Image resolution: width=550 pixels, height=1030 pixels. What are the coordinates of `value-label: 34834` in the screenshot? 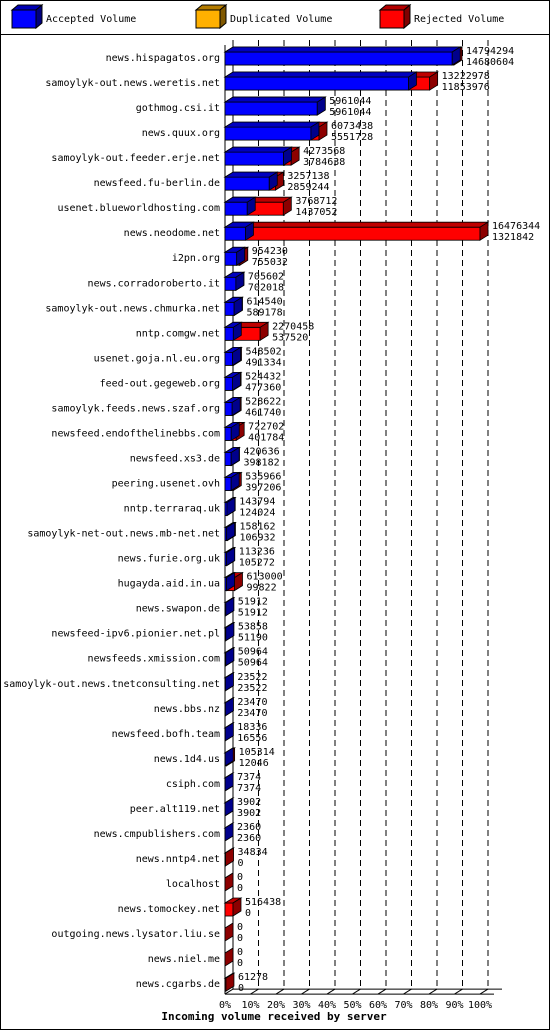 It's located at (253, 852).